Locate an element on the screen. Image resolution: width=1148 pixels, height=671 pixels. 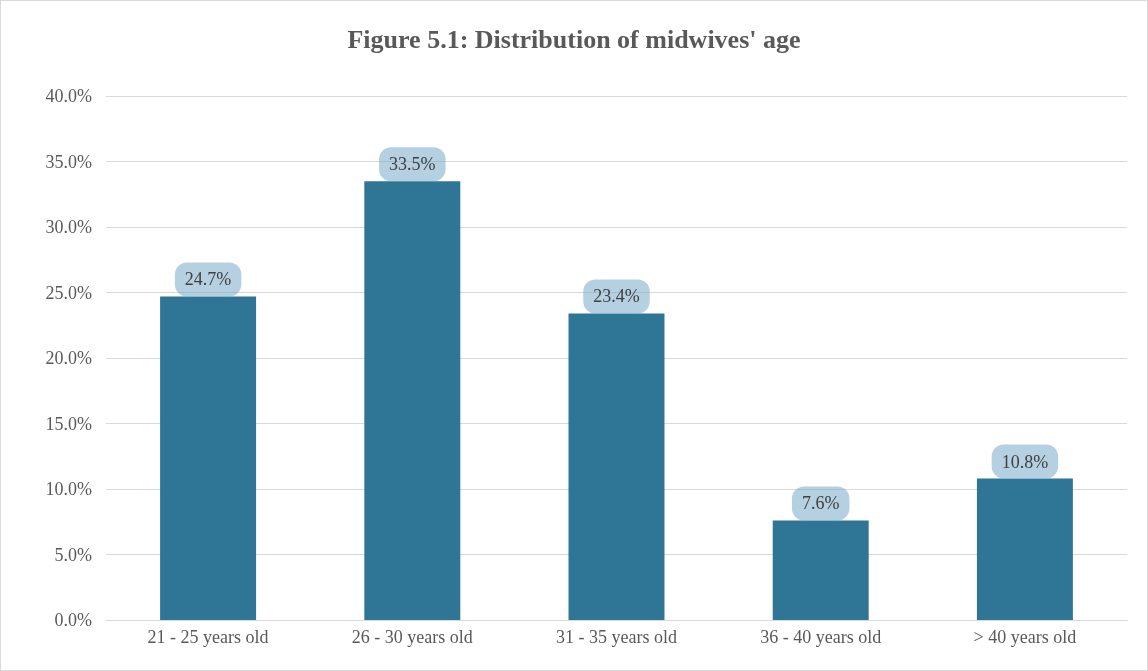
x-tick-label: 36 - 40 years old is located at coordinates (821, 637).